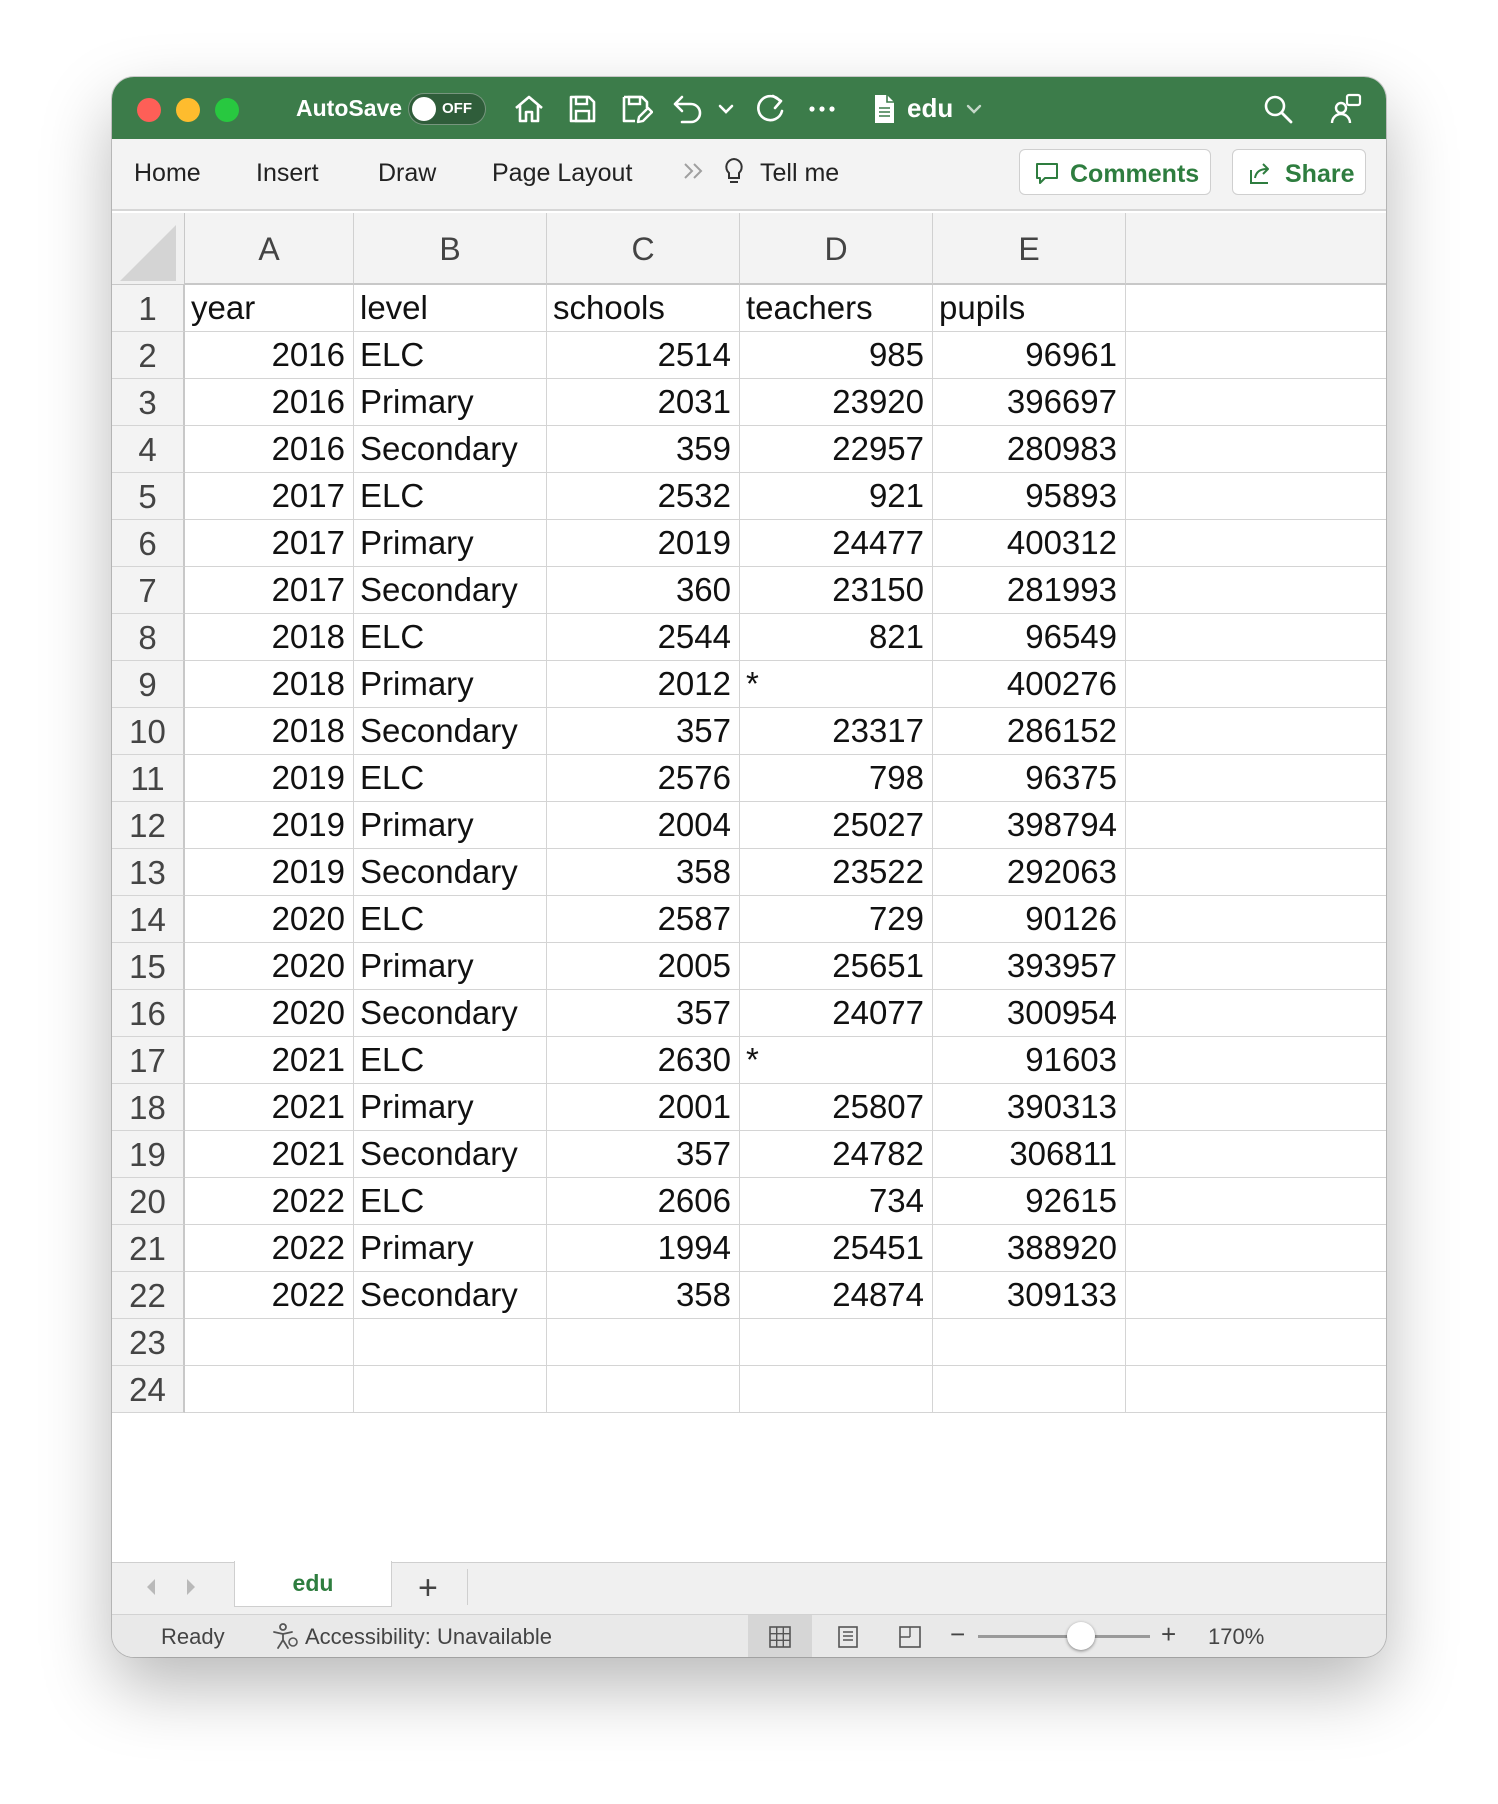 The height and width of the screenshot is (1804, 1498). I want to click on cell-f22, so click(1256, 1295).